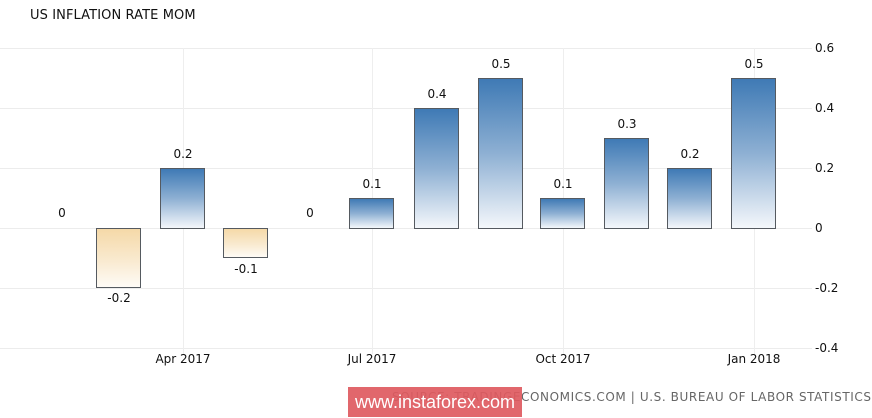  What do you see at coordinates (406, 288) in the screenshot?
I see `gridline-y-neg0.2` at bounding box center [406, 288].